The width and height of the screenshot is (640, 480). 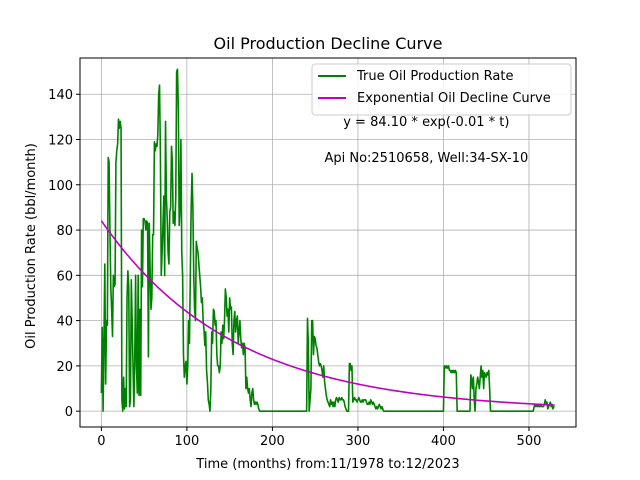 I want to click on legend-box, so click(x=441, y=89).